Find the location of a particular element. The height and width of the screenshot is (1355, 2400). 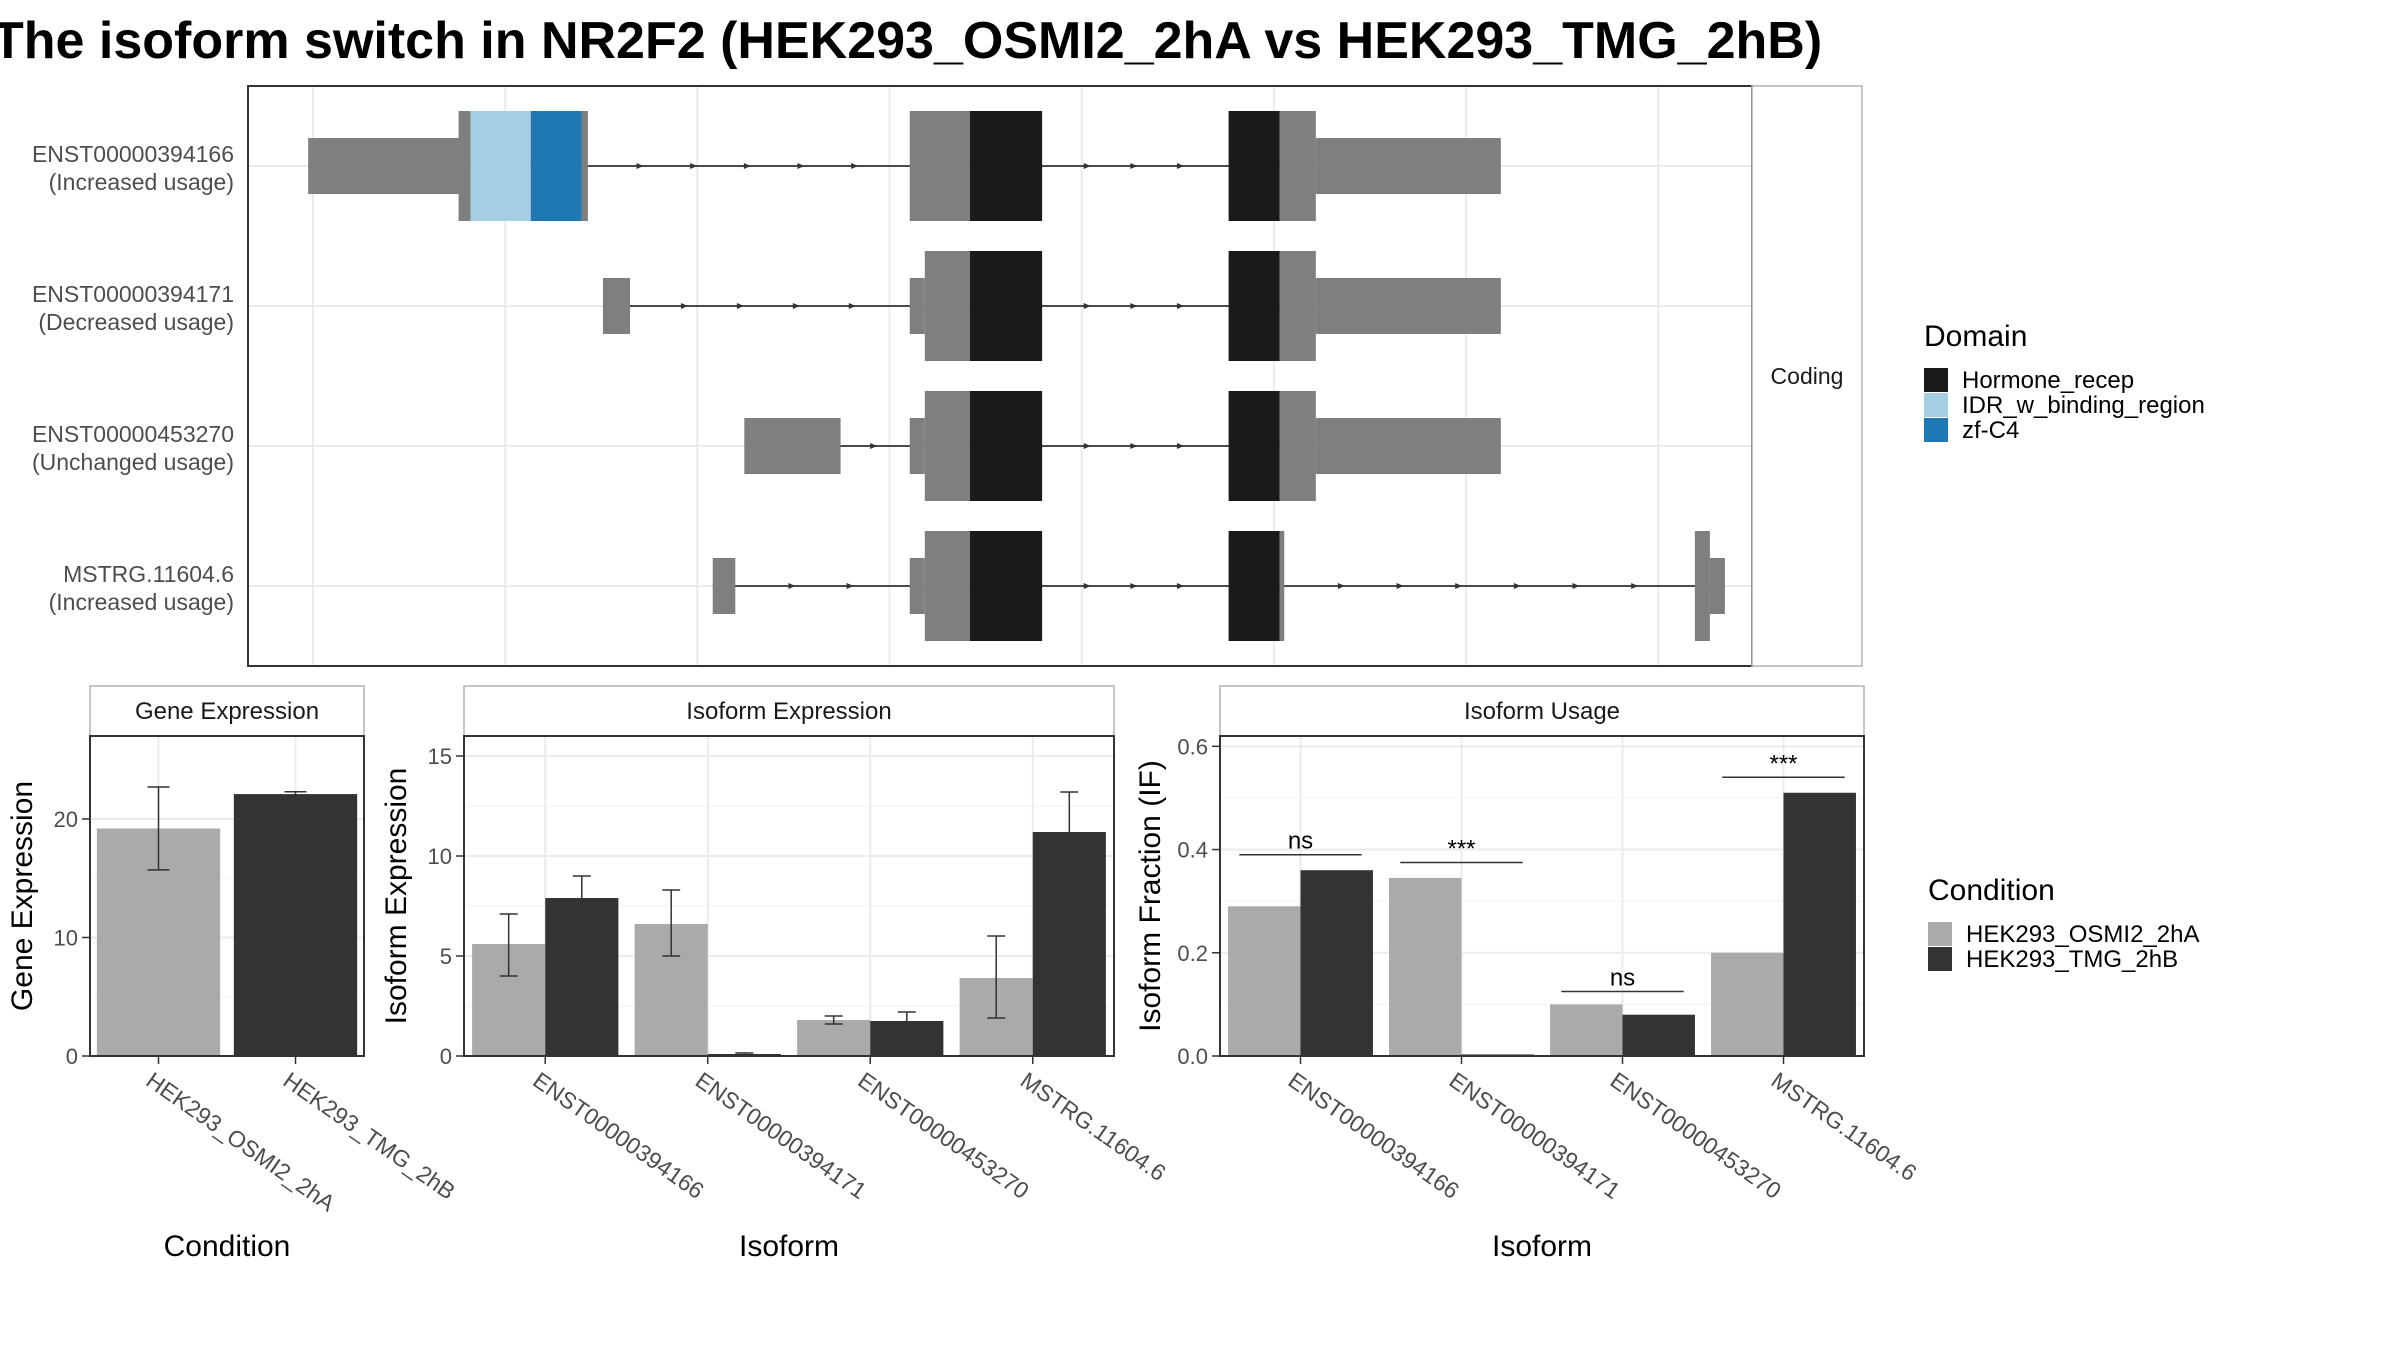

structure-facet-label: Coding is located at coordinates (1807, 376).